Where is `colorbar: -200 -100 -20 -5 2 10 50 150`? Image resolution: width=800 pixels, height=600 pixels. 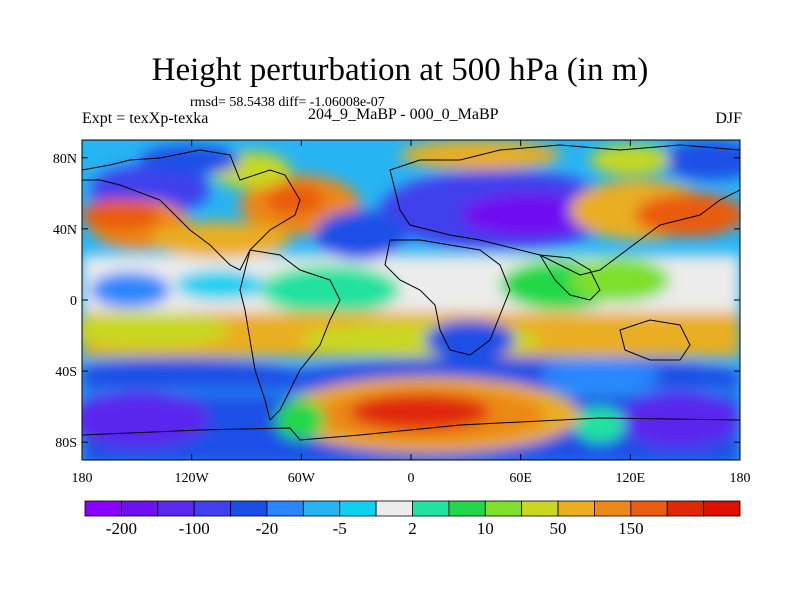 colorbar: -200 -100 -20 -5 2 10 50 150 is located at coordinates (412, 519).